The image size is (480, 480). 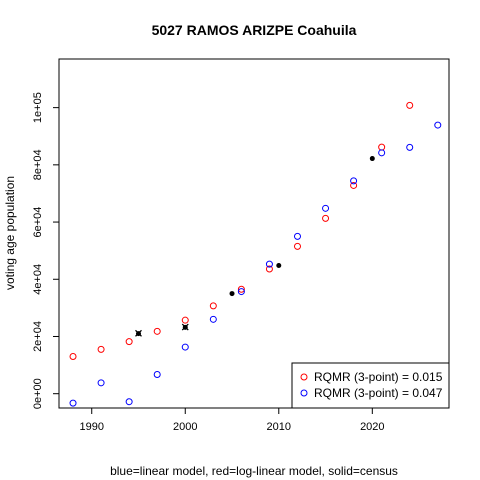 I want to click on y-tick-label: 0e+00, so click(x=38, y=393).